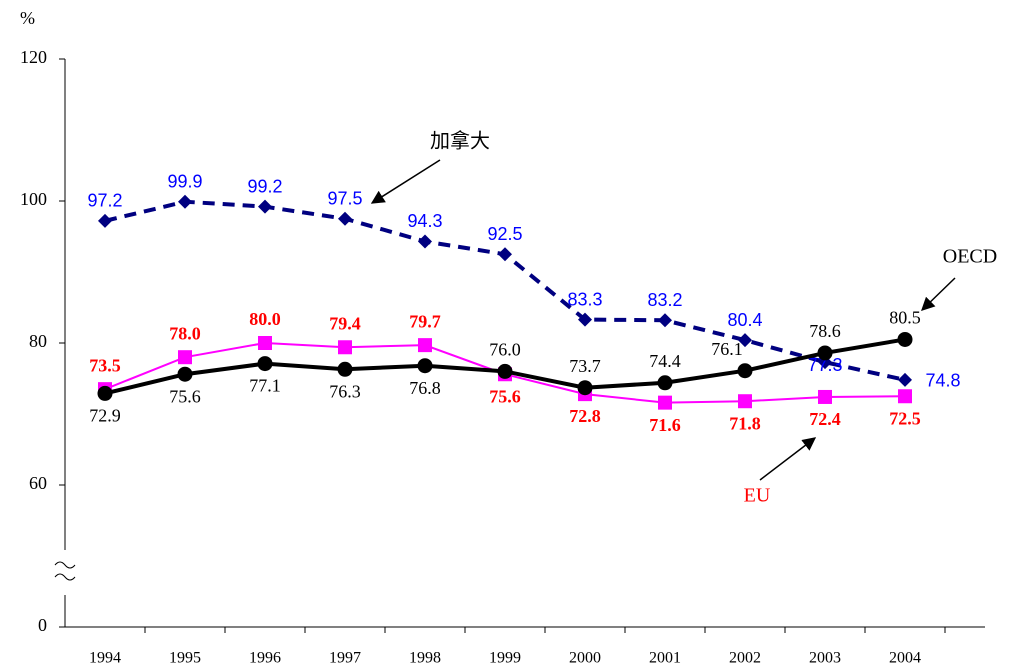  Describe the element at coordinates (665, 425) in the screenshot. I see `data-label: 71.6` at that location.